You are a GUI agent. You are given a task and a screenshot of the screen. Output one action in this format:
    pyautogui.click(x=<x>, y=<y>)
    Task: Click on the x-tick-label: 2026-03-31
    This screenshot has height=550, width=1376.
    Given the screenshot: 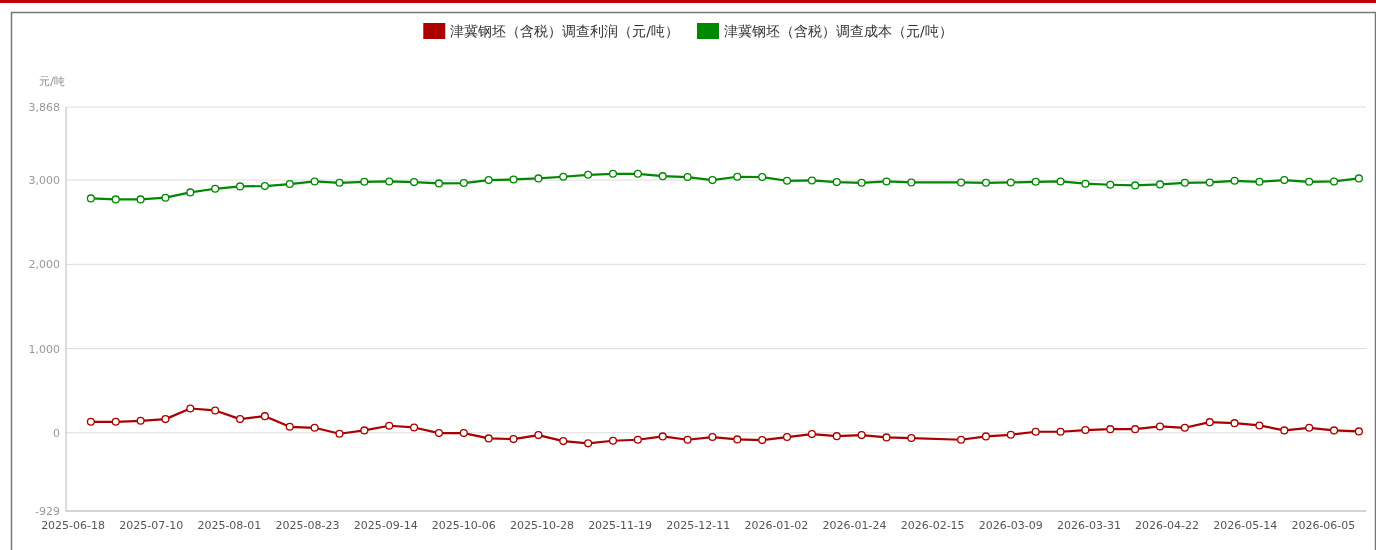 What is the action you would take?
    pyautogui.click(x=1088, y=525)
    